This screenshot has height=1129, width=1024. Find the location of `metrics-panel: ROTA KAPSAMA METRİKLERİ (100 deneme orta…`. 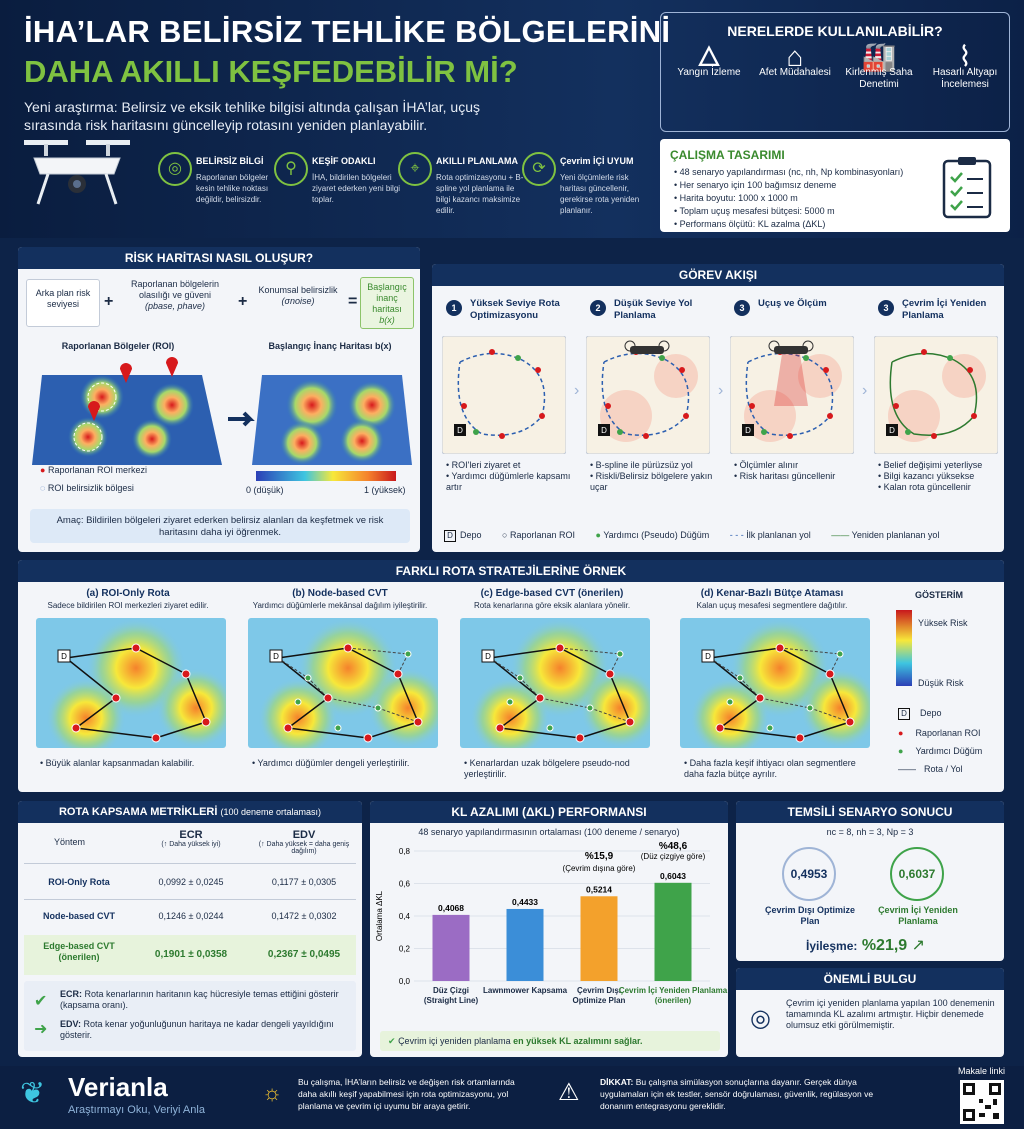

metrics-panel: ROTA KAPSAMA METRİKLERİ (100 deneme orta… is located at coordinates (190, 929).